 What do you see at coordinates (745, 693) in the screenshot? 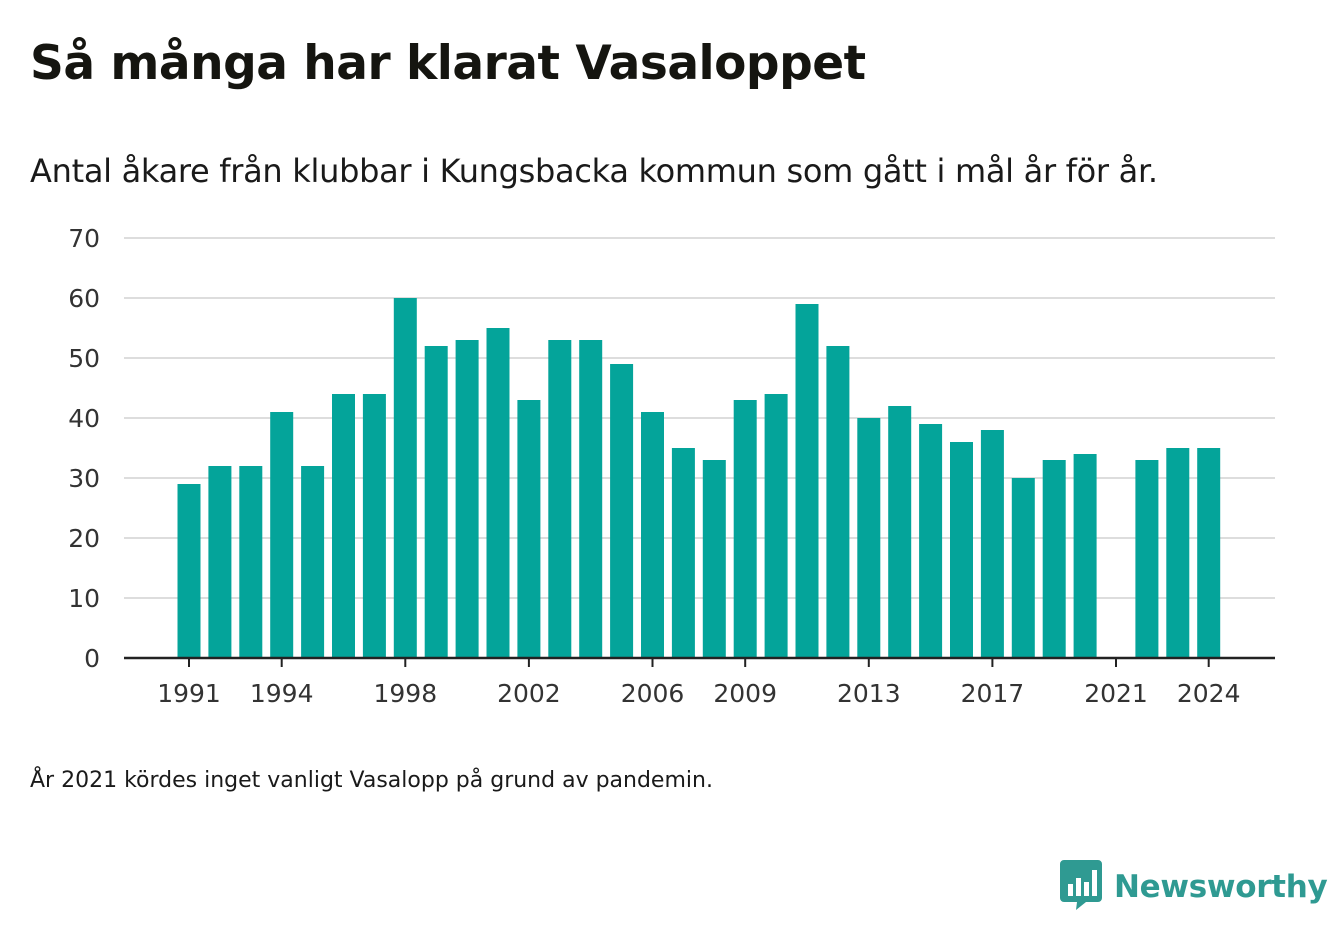
I see `x-tick-label-2009: 2009` at bounding box center [745, 693].